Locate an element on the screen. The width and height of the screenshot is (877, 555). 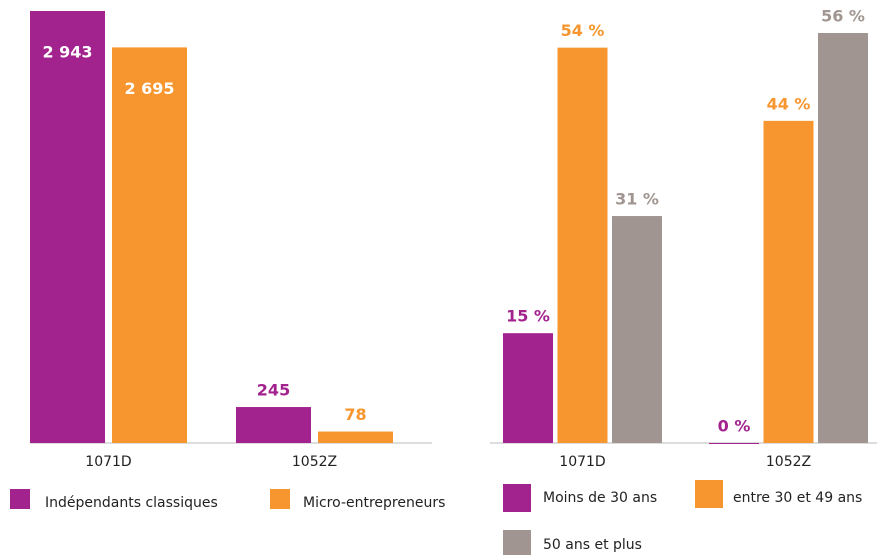
legend-label: Micro-entrepreneurs is located at coordinates (374, 503).